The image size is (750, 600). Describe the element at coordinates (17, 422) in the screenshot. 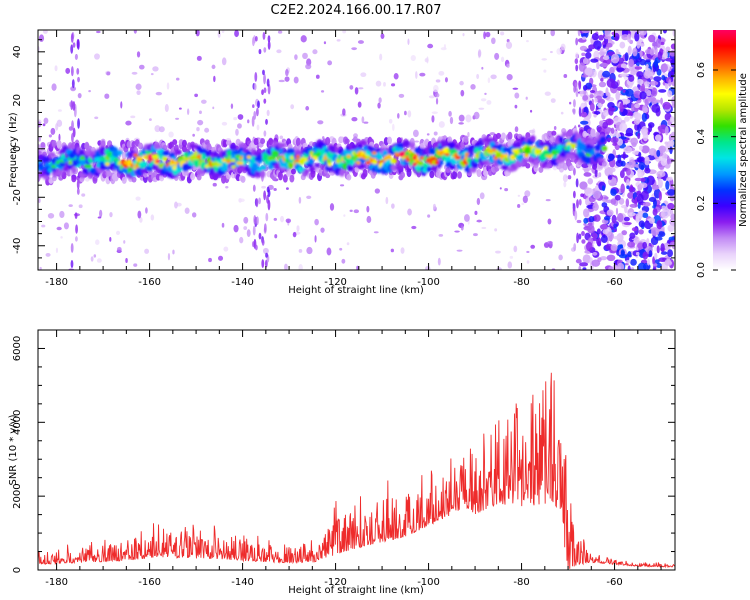

I see `y-tick-label: 4000` at that location.